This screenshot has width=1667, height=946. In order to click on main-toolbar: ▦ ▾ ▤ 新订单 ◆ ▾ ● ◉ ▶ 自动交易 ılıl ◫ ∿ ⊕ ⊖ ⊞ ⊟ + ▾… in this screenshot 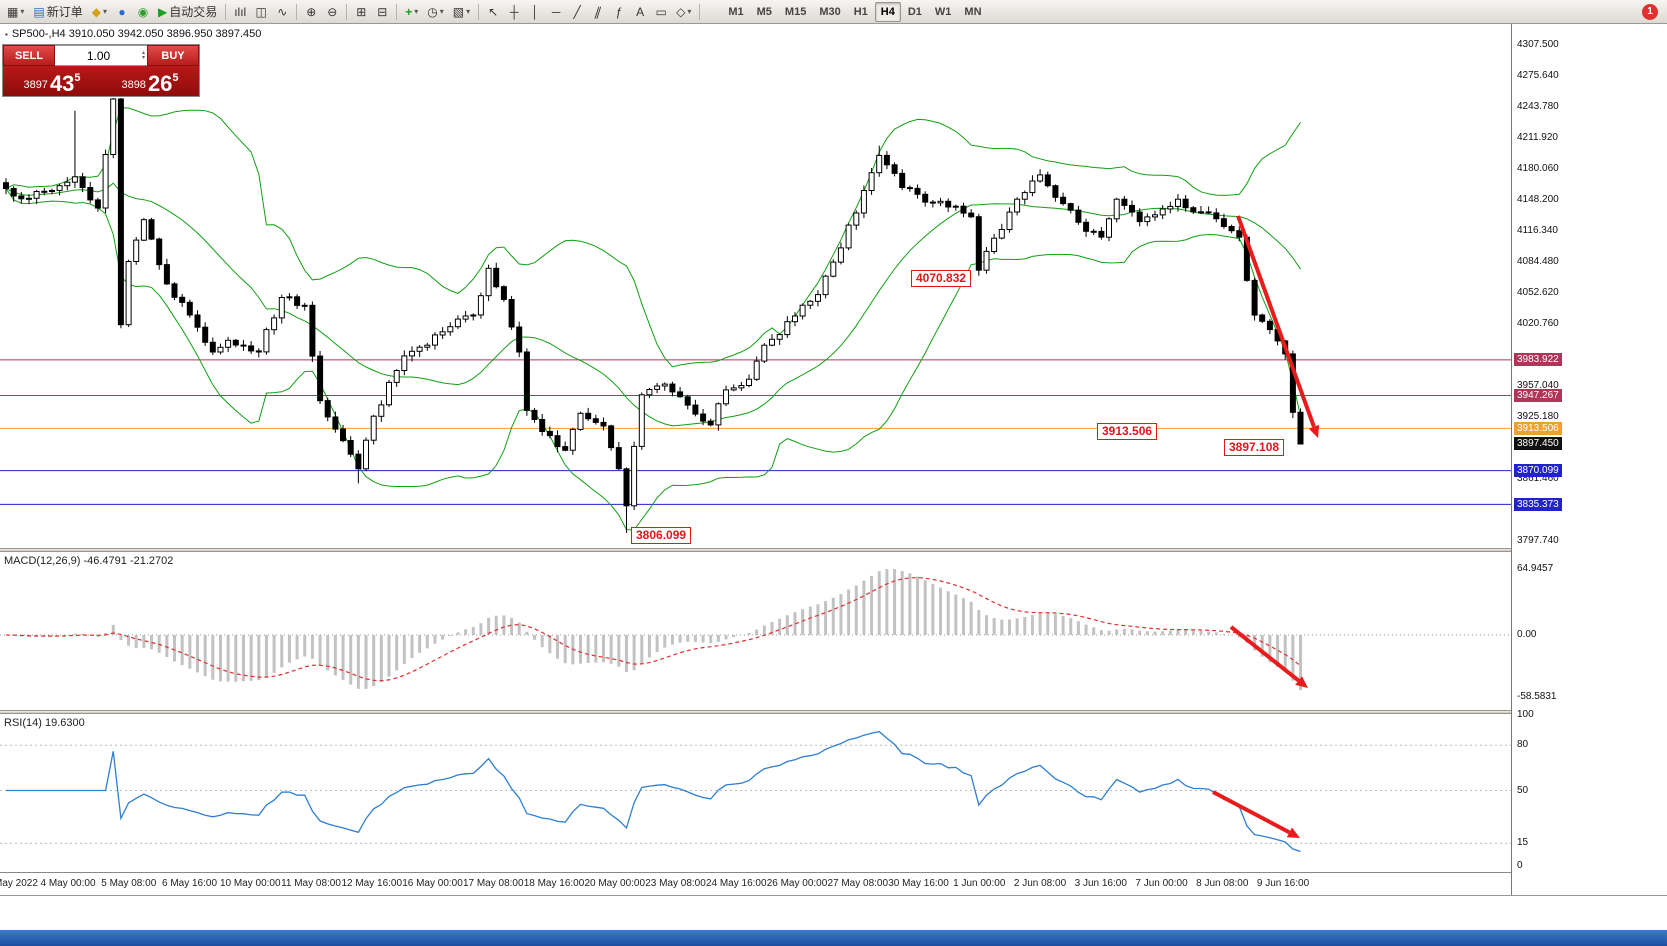, I will do `click(833, 12)`.